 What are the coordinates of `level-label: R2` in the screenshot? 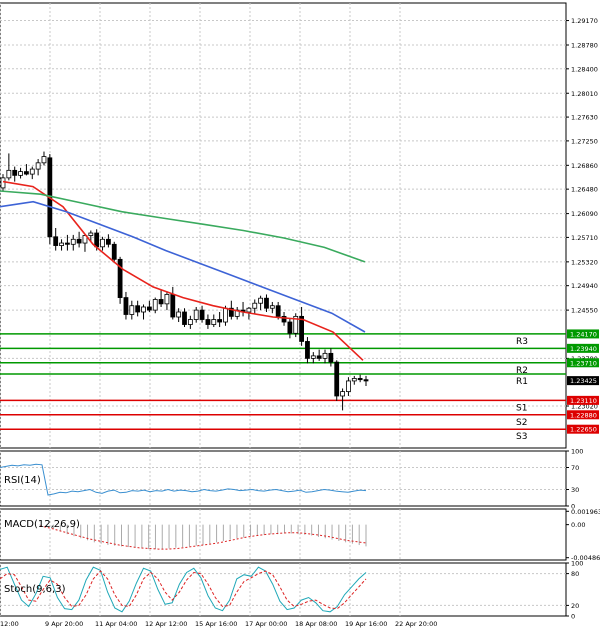 It's located at (522, 371).